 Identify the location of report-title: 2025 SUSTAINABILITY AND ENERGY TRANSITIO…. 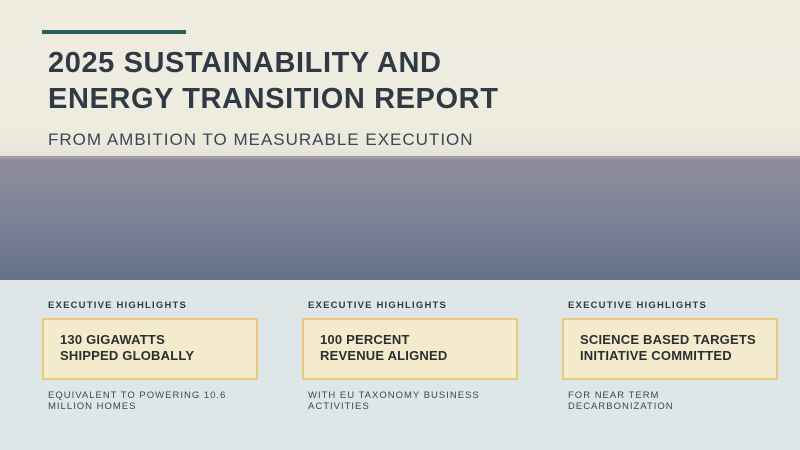
(273, 81).